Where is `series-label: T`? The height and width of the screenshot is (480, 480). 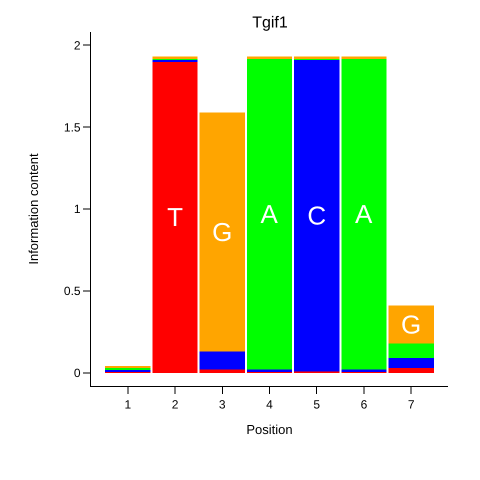
series-label: T is located at coordinates (175, 217).